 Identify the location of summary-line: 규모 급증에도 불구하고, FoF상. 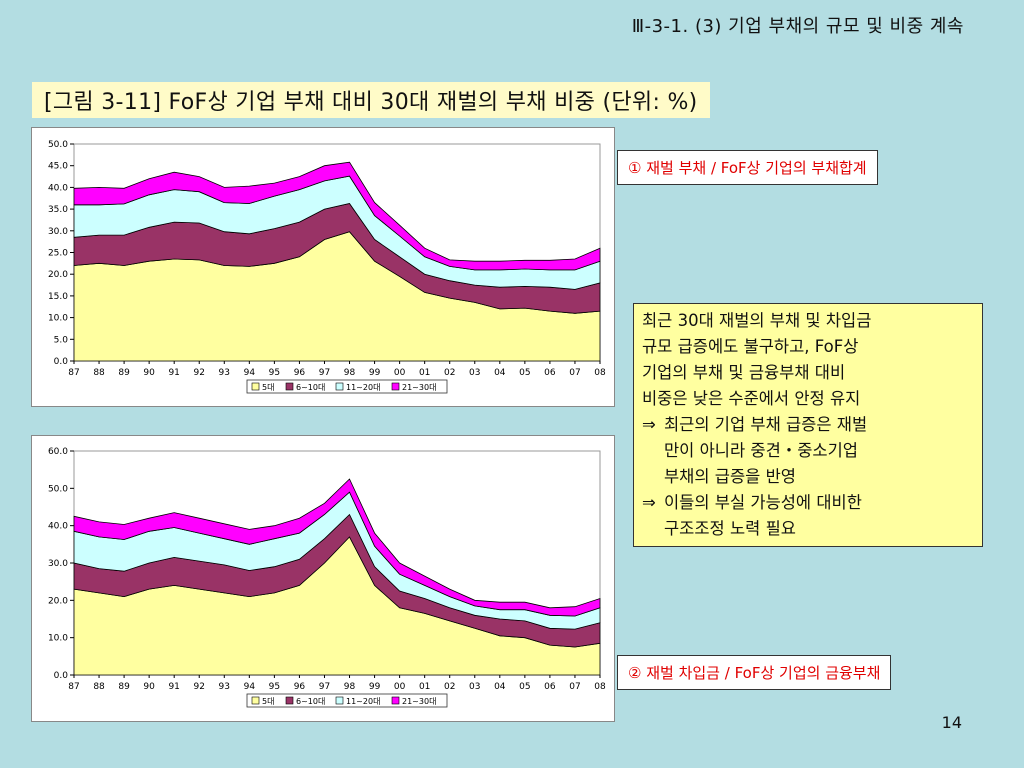
(750, 346).